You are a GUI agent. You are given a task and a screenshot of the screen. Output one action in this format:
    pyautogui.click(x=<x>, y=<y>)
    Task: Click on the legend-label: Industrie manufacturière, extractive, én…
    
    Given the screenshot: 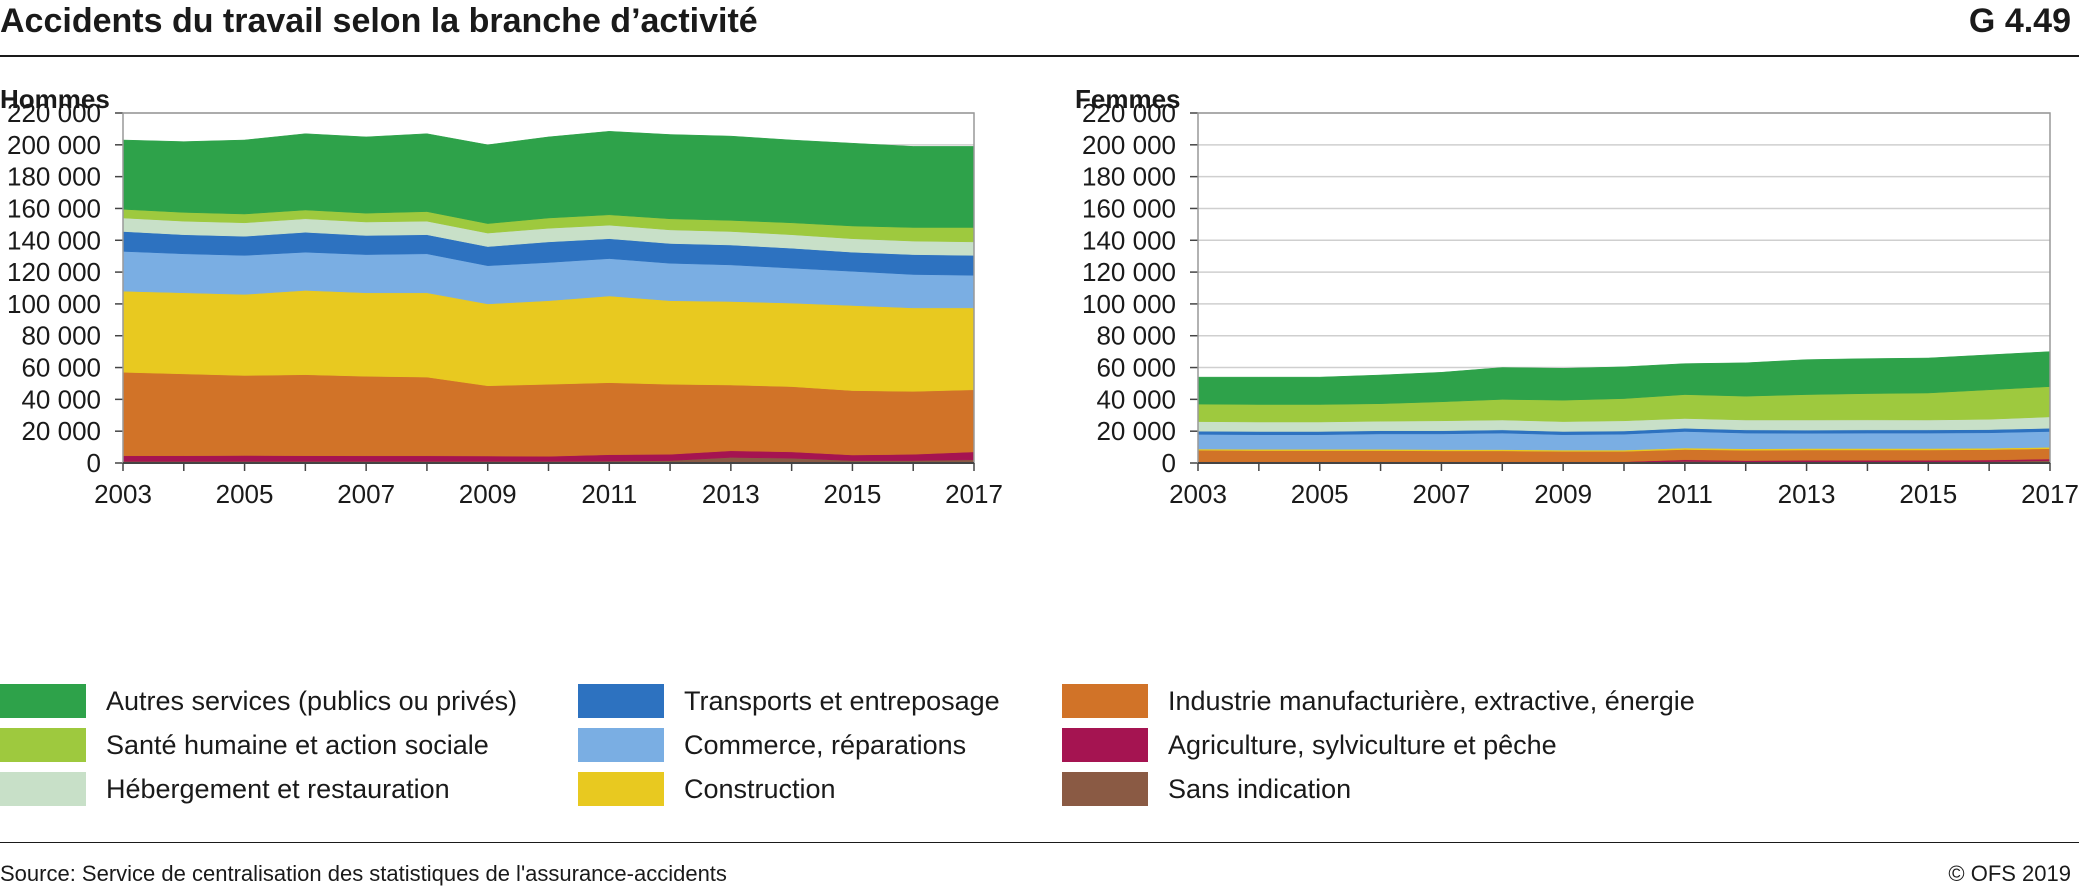 What is the action you would take?
    pyautogui.click(x=1431, y=700)
    